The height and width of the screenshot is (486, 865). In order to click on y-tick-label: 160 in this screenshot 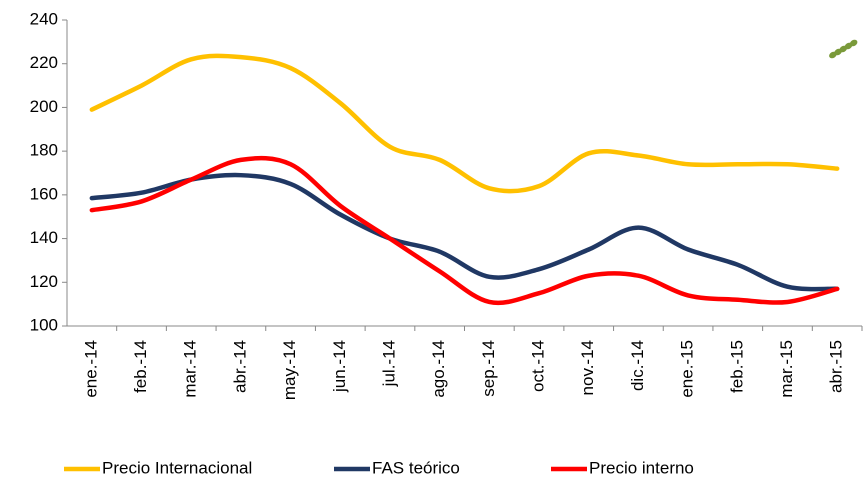, I will do `click(44, 193)`.